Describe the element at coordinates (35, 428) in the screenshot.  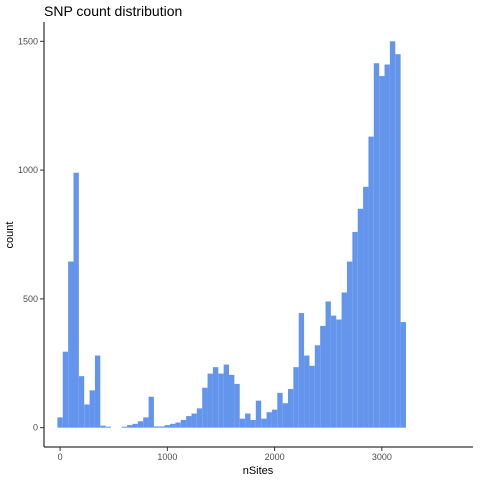
I see `y-tick-label: 0` at that location.